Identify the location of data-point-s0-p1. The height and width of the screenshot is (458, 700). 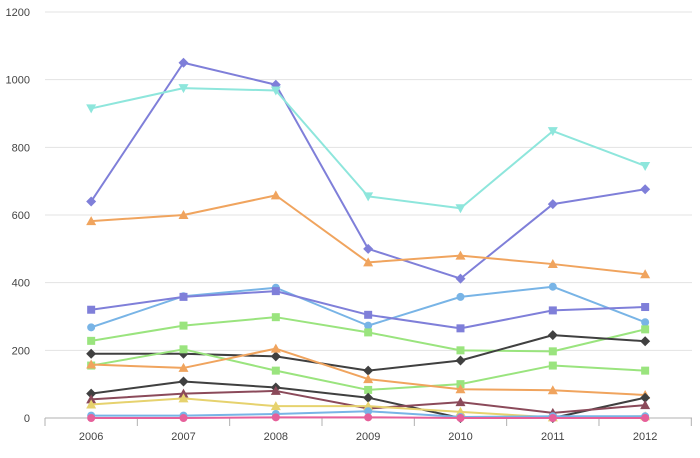
(183, 62).